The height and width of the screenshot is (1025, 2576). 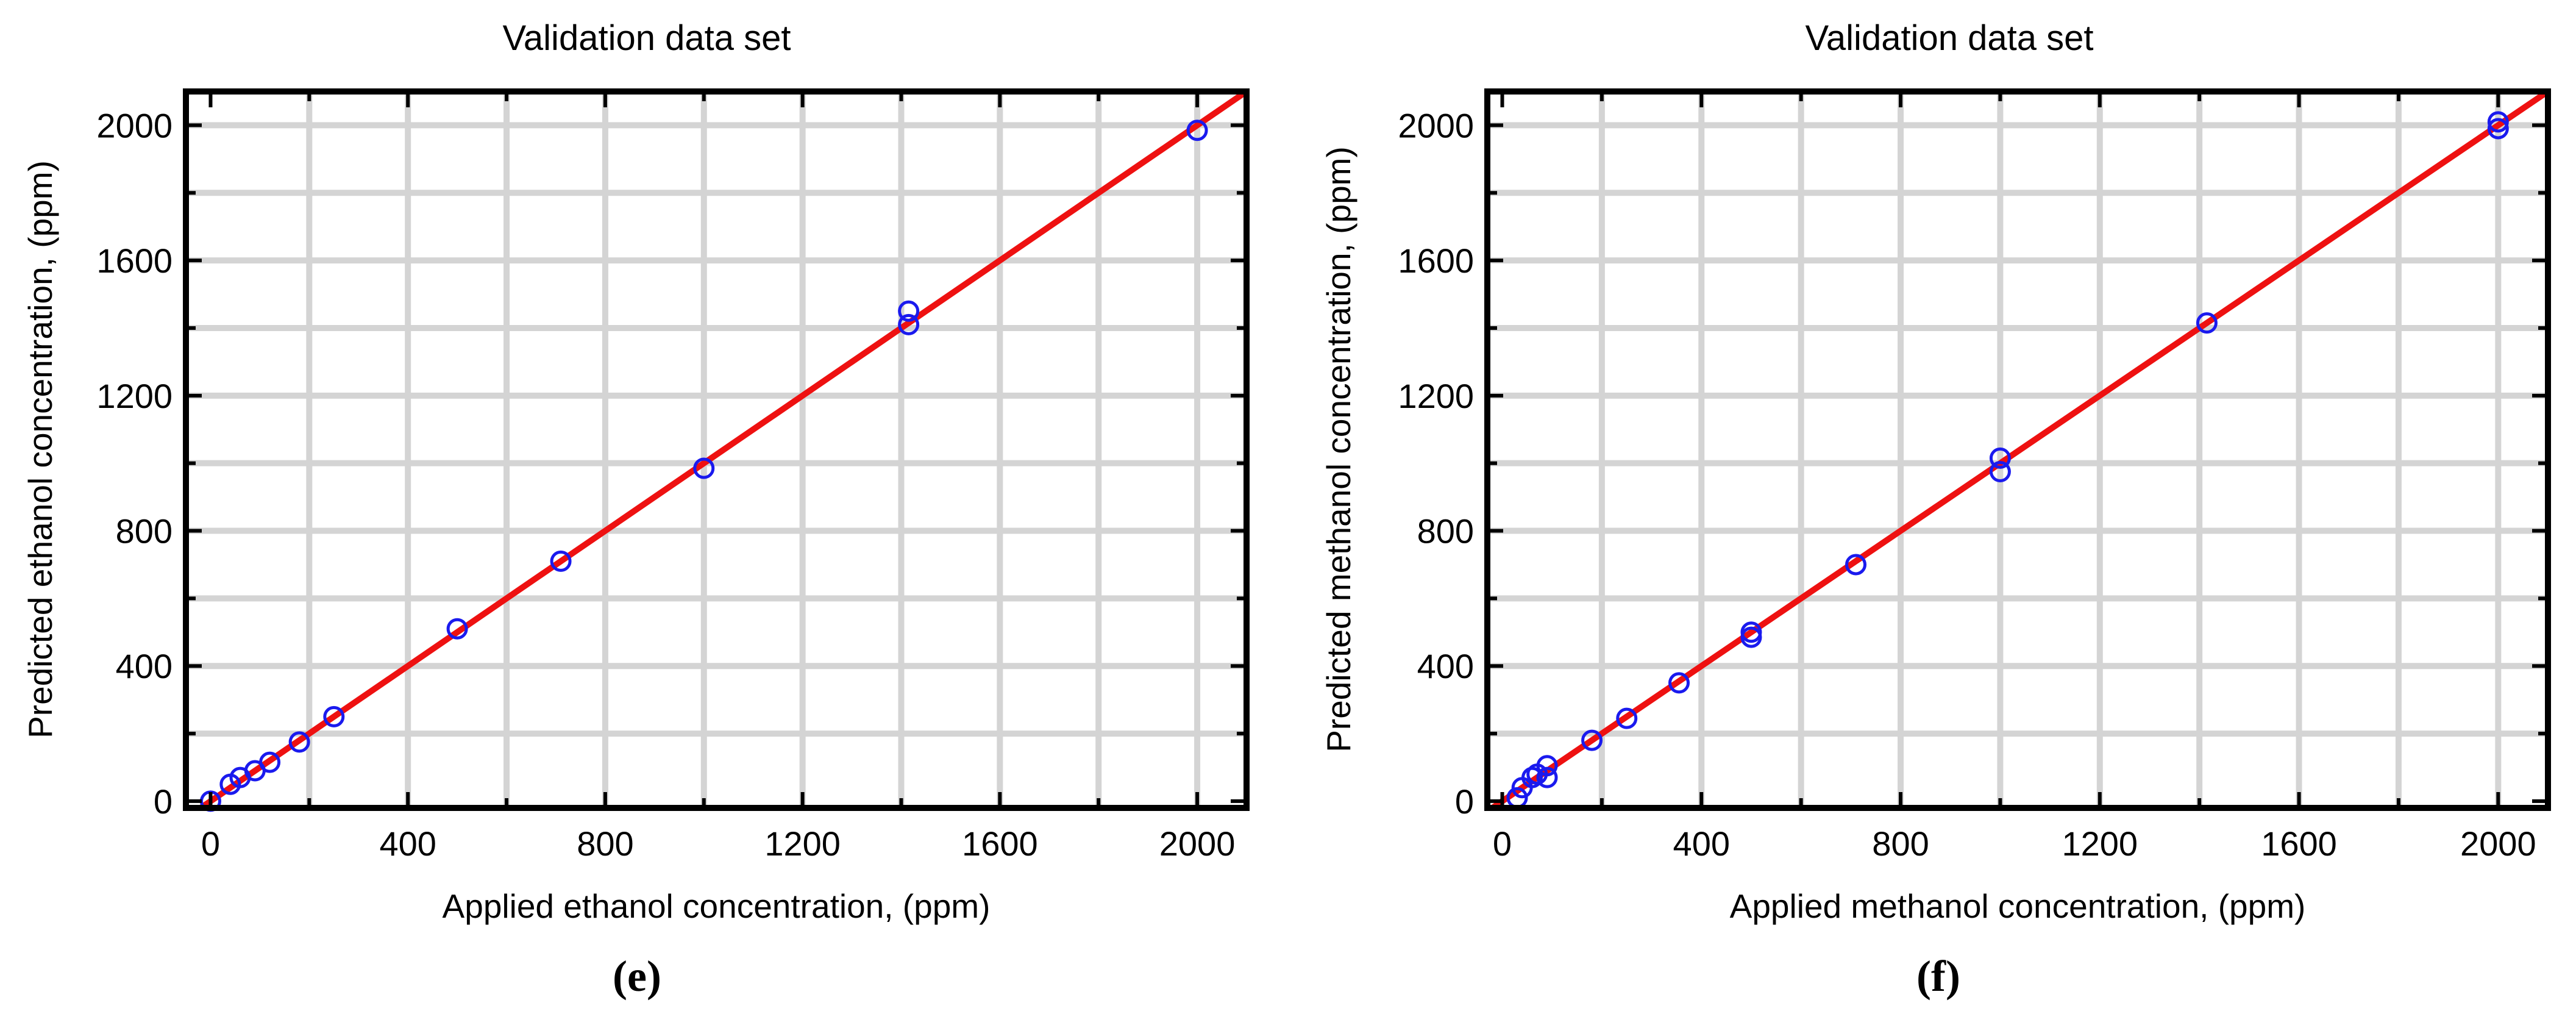 I want to click on y-axis-label: Predicted ethanol concentration, (ppm), so click(x=40, y=449).